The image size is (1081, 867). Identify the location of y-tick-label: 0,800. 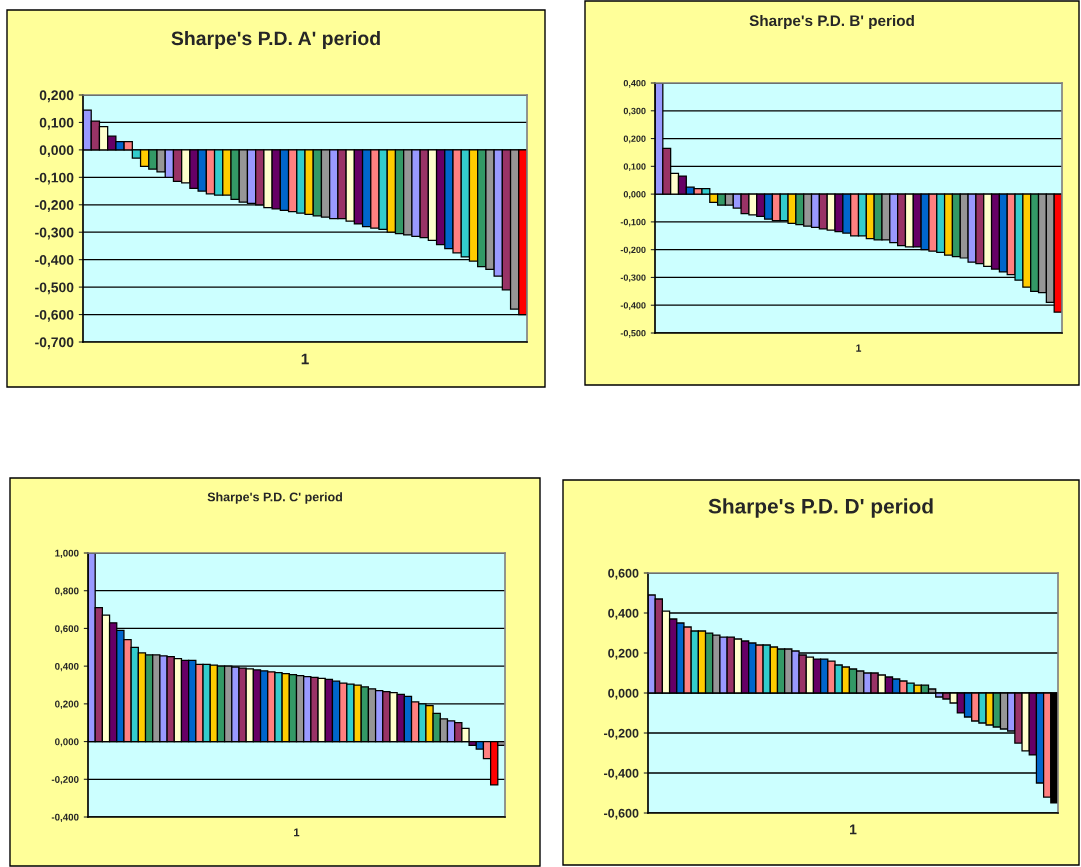
(67, 591).